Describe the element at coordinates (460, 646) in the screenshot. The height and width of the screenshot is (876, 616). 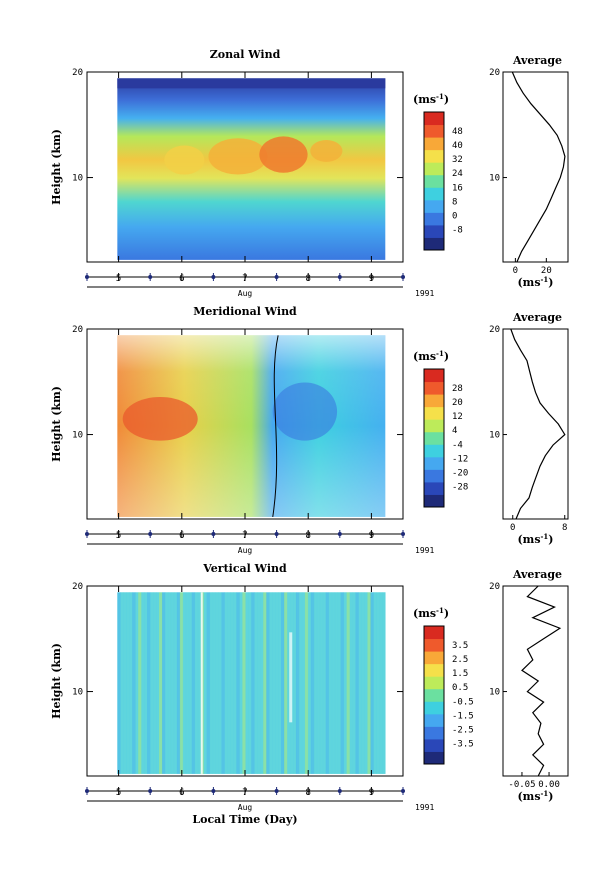
I see `colorbar-tick-label: 3.5` at that location.